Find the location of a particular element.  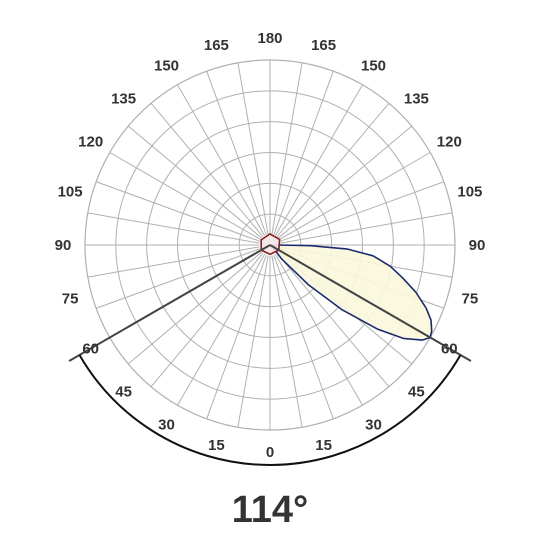

beam-line-right is located at coordinates (370, 303).